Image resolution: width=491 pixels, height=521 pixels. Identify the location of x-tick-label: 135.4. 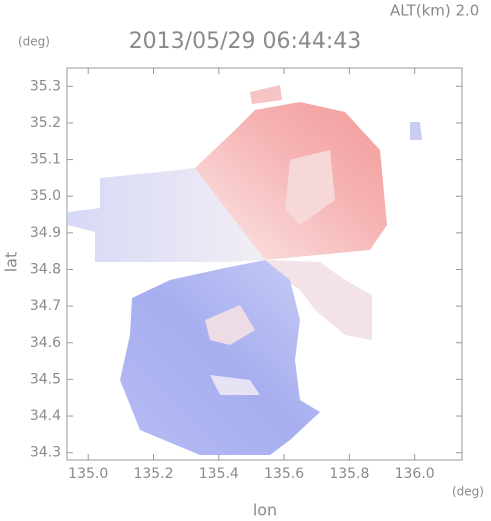
(219, 474).